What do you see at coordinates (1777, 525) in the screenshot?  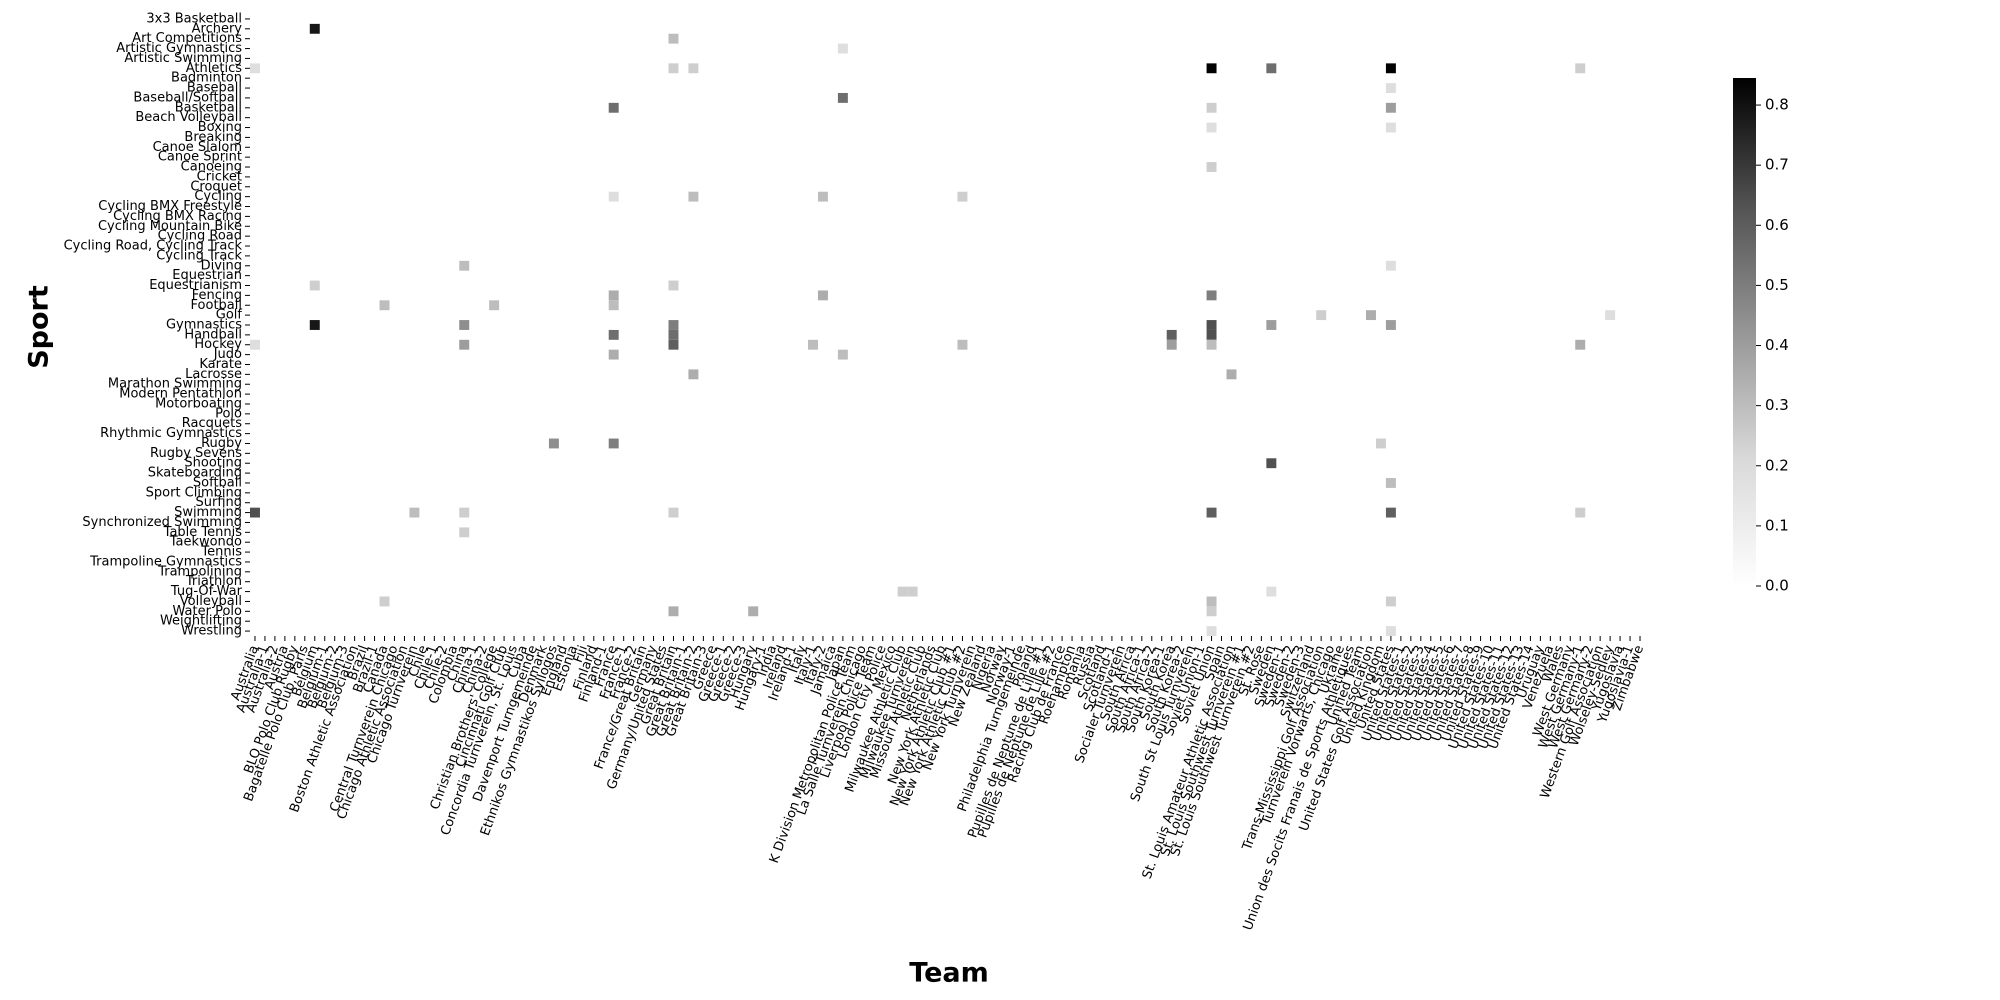 I see `colorbar-tick-label: 0.1` at bounding box center [1777, 525].